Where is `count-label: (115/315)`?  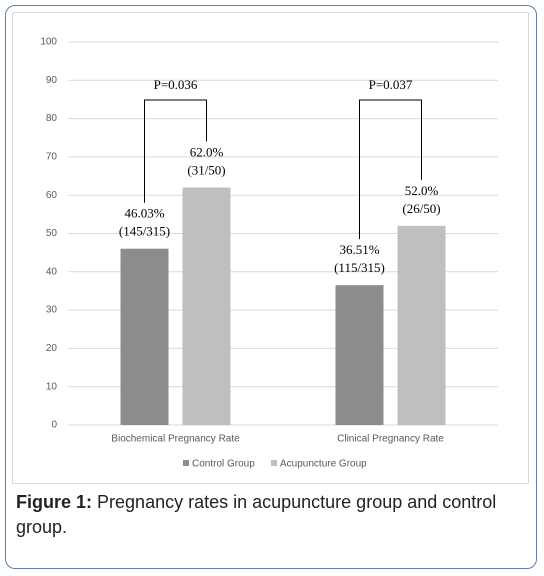 count-label: (115/315) is located at coordinates (359, 267).